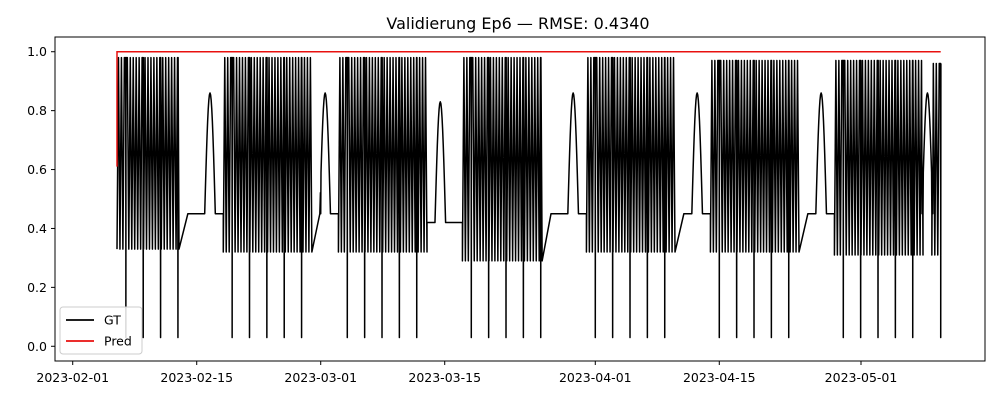  What do you see at coordinates (118, 341) in the screenshot?
I see `legend-label: Pred` at bounding box center [118, 341].